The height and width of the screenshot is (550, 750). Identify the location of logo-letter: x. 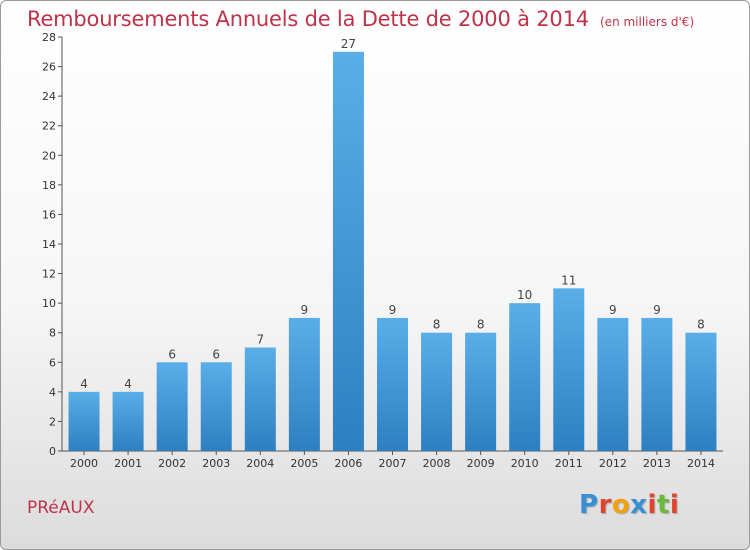
(639, 505).